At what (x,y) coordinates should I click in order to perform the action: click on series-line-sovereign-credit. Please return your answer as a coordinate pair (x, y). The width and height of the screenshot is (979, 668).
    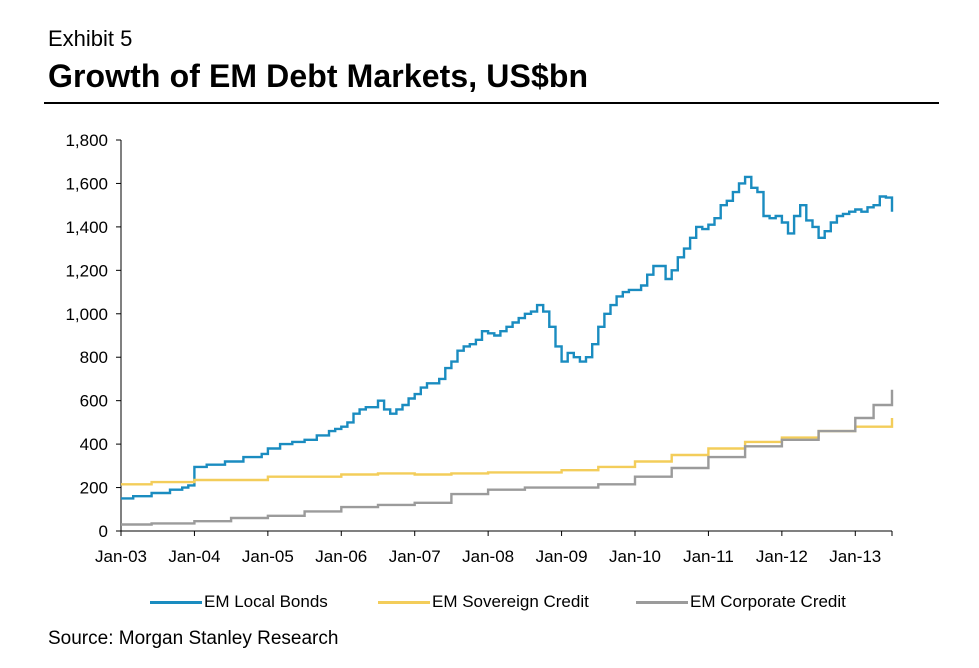
    Looking at the image, I should click on (507, 452).